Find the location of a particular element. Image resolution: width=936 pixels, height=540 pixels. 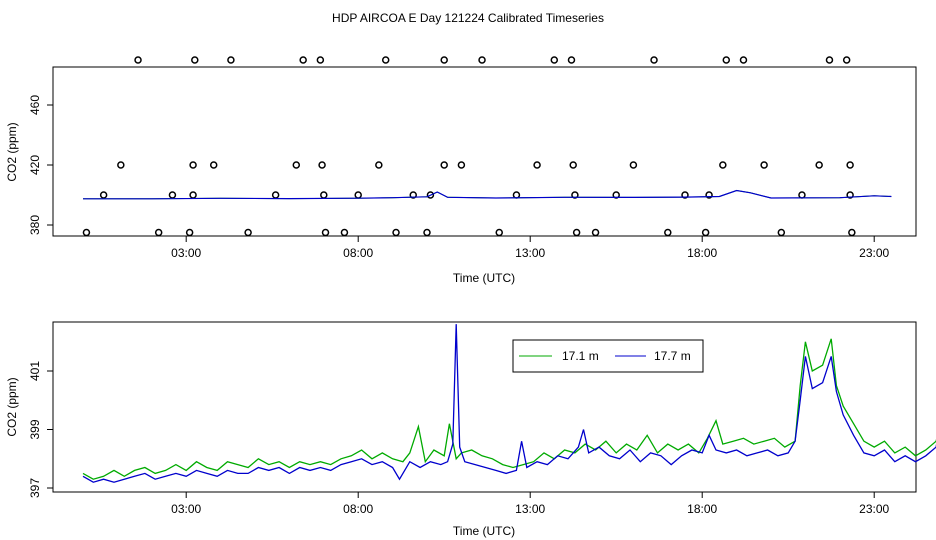

top-series-line is located at coordinates (487, 194).